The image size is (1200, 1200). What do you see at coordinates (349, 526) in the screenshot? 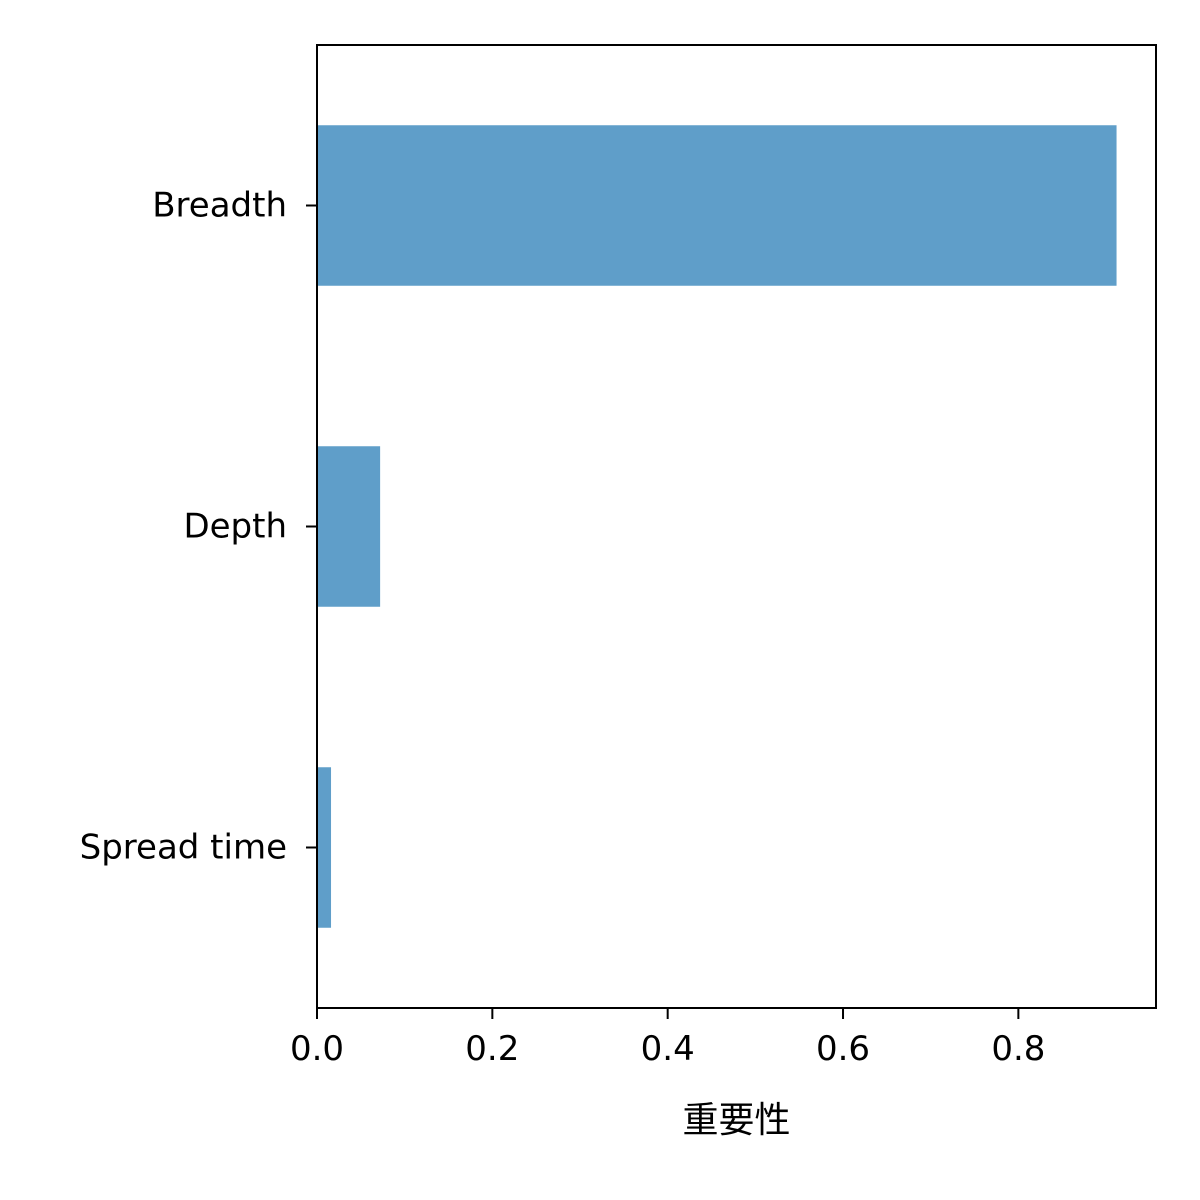
I see `bar-depth` at bounding box center [349, 526].